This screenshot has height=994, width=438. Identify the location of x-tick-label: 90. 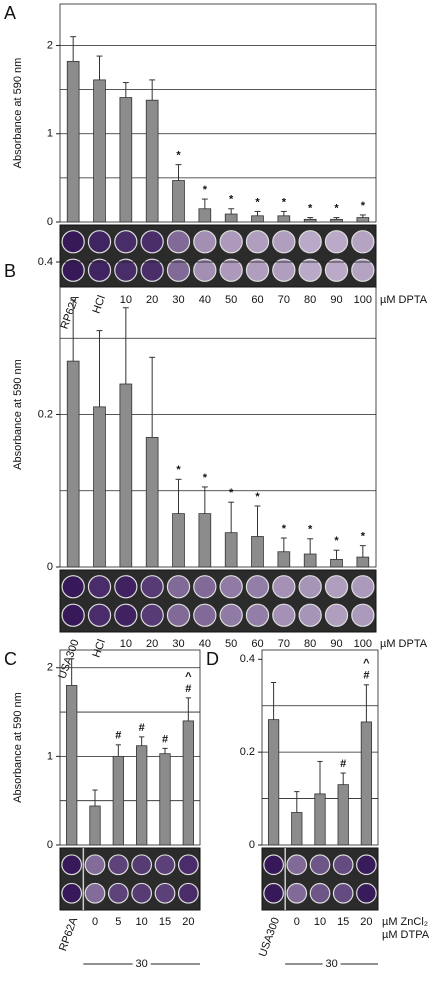
(336, 300).